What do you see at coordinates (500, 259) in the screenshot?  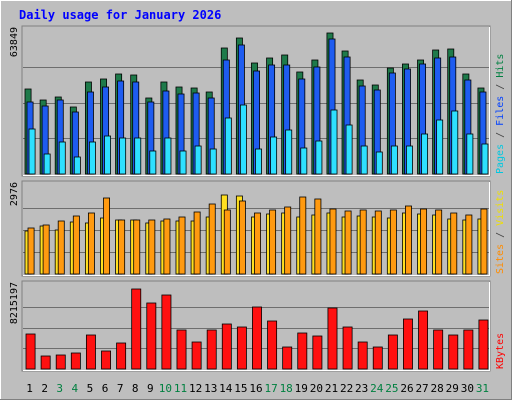 I see `legend-text: Sites` at bounding box center [500, 259].